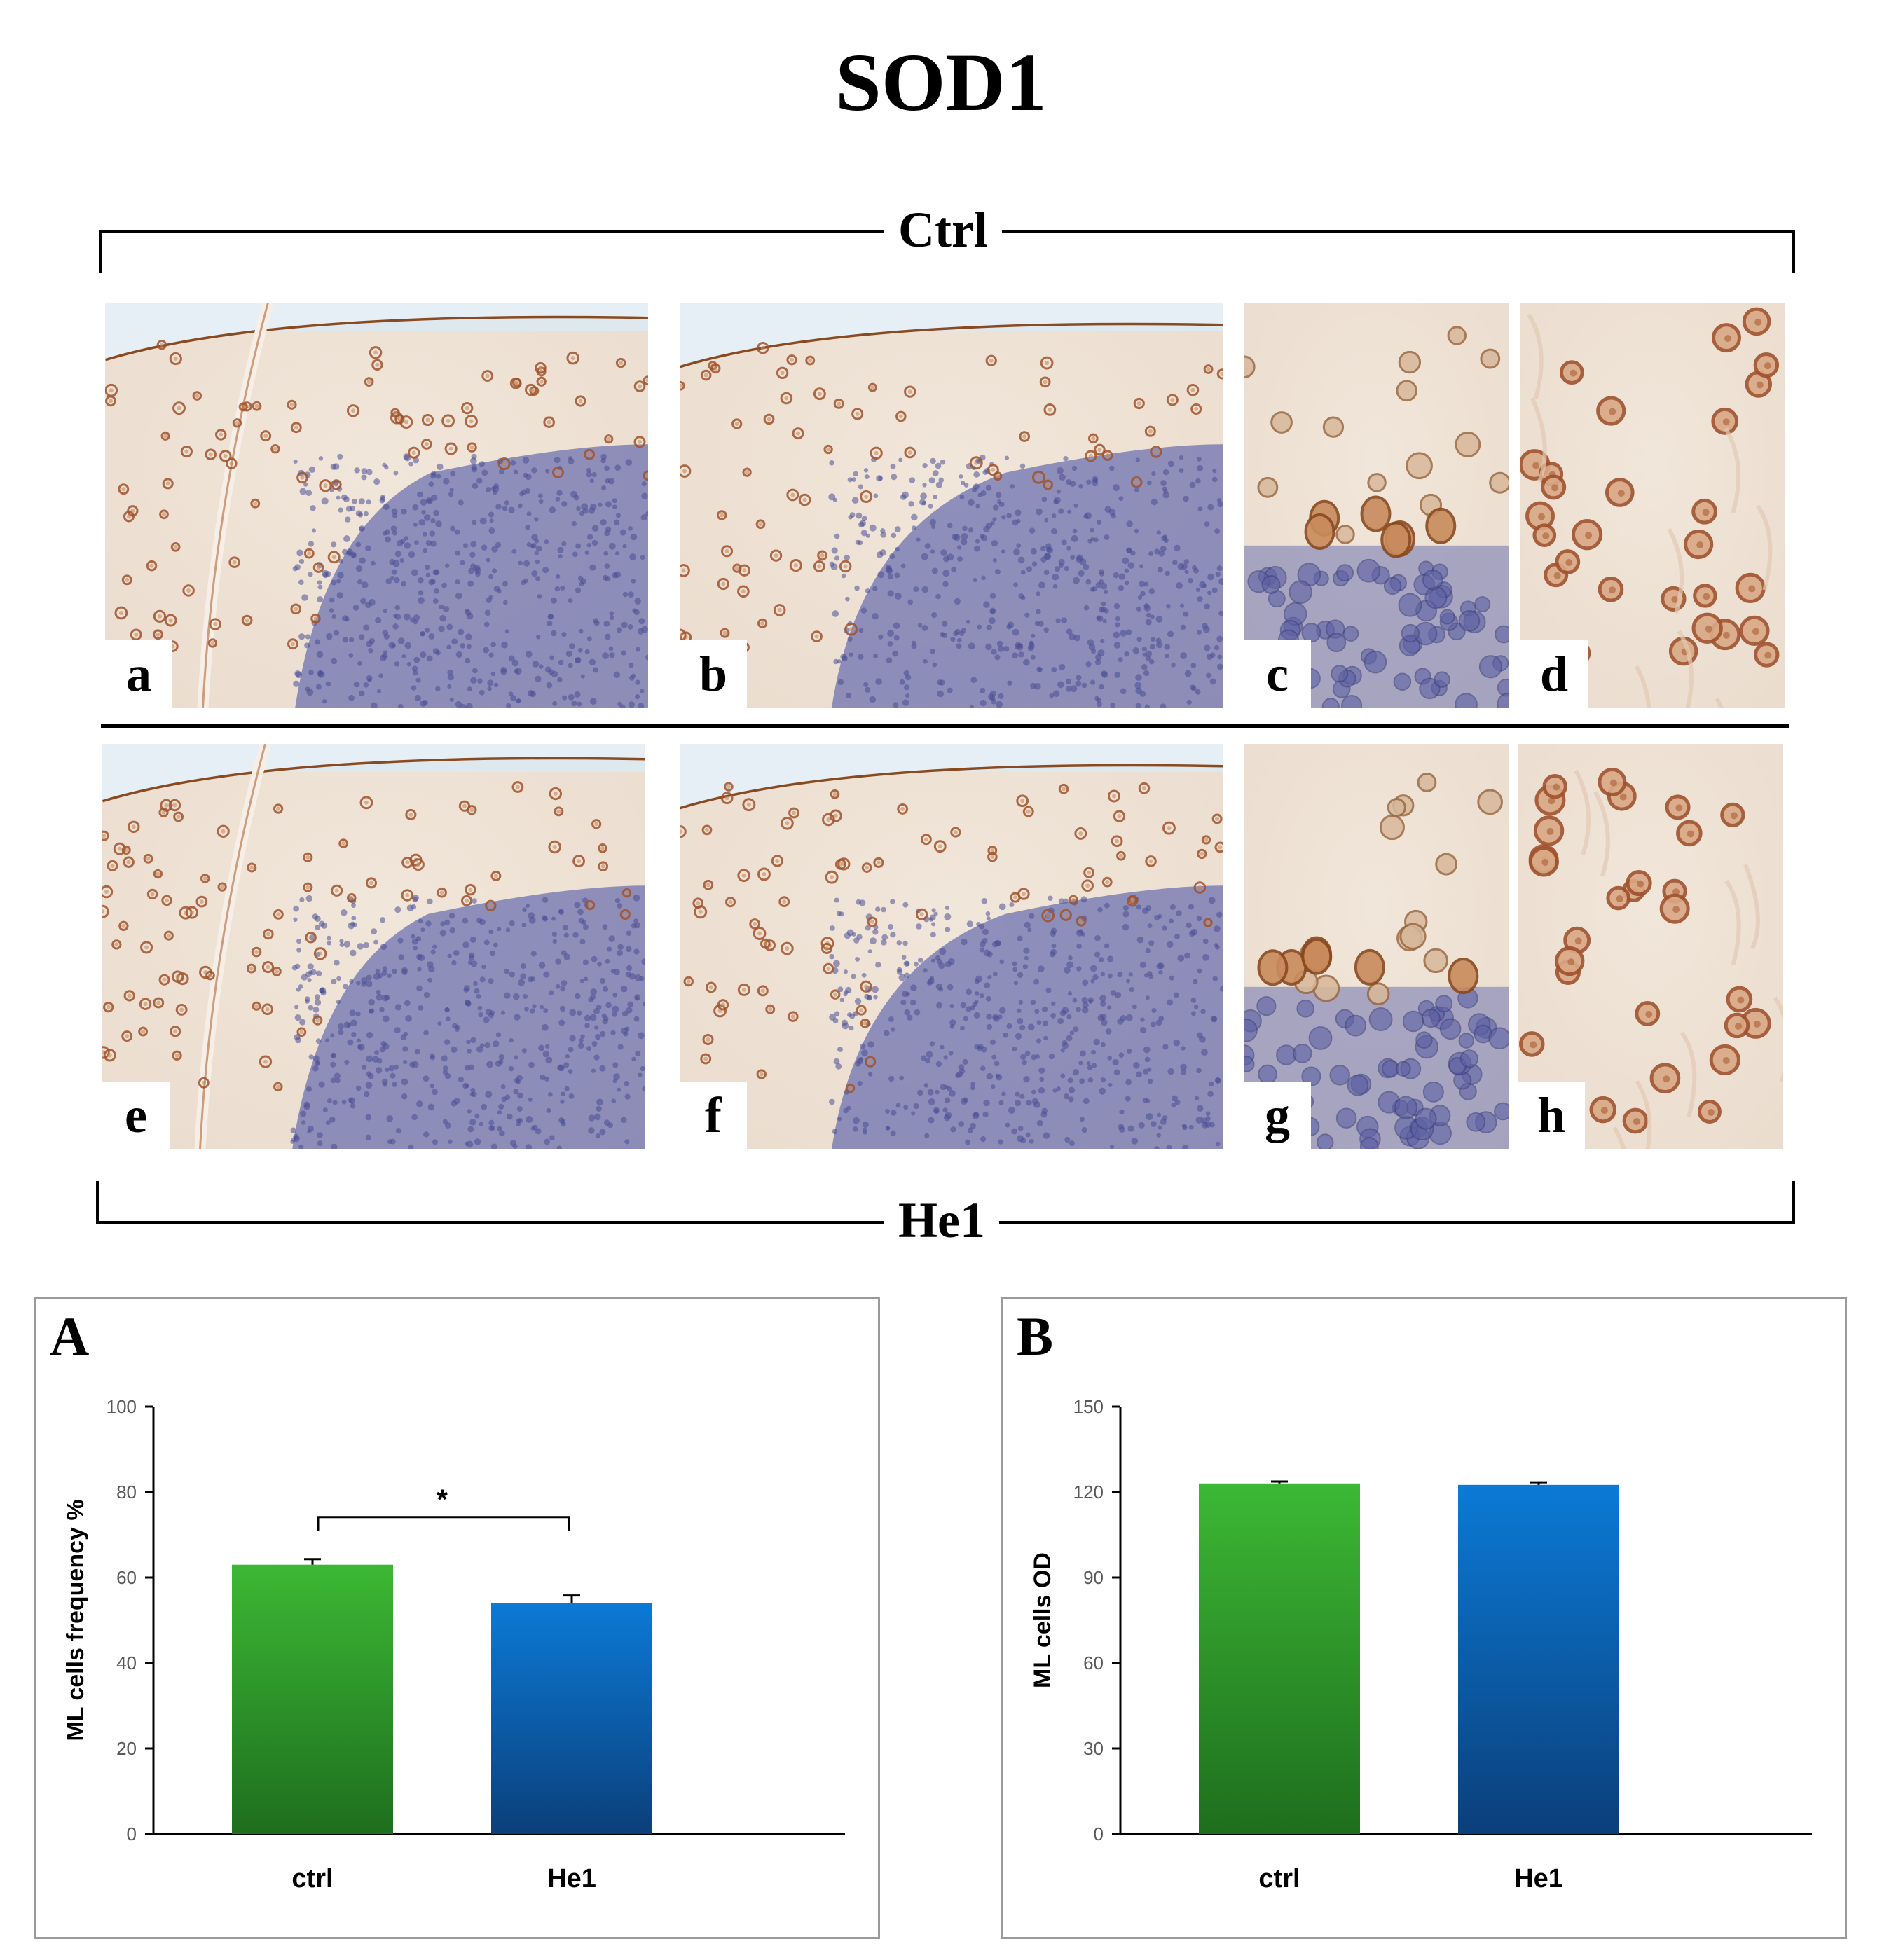 The width and height of the screenshot is (1882, 1960). What do you see at coordinates (1420, 1644) in the screenshot?
I see `bar-chart-b: 0 30 60 90 120 150 ML cells OD ctrl He1` at bounding box center [1420, 1644].